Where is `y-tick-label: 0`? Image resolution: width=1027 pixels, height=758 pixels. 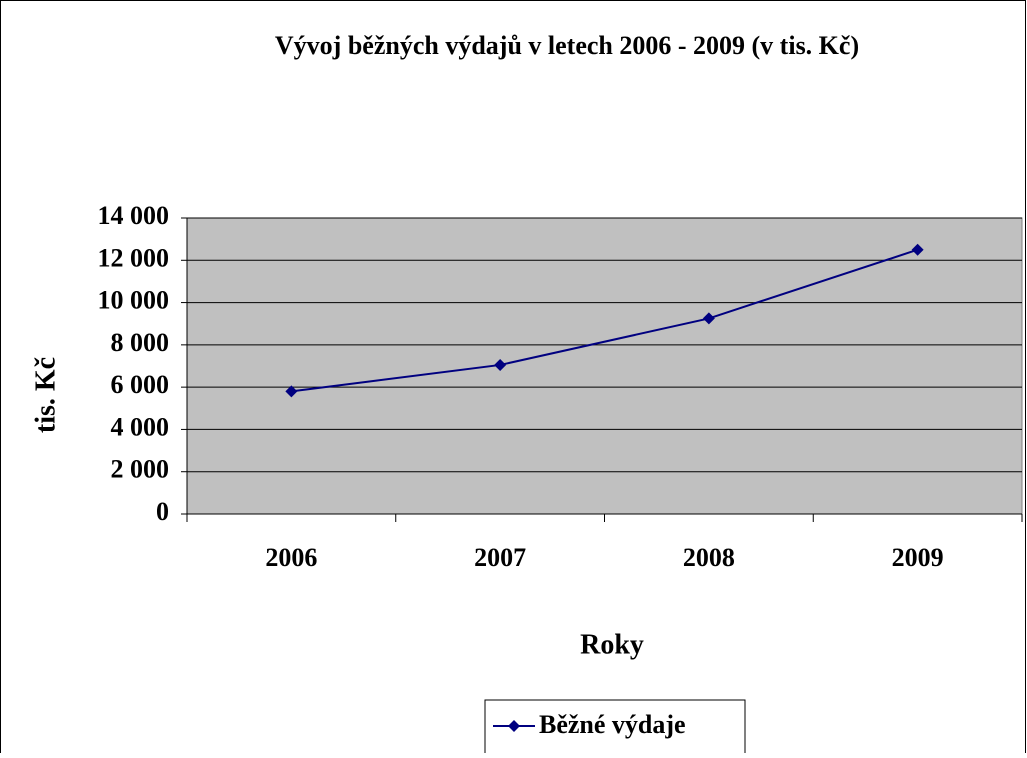
y-tick-label: 0 is located at coordinates (162, 511).